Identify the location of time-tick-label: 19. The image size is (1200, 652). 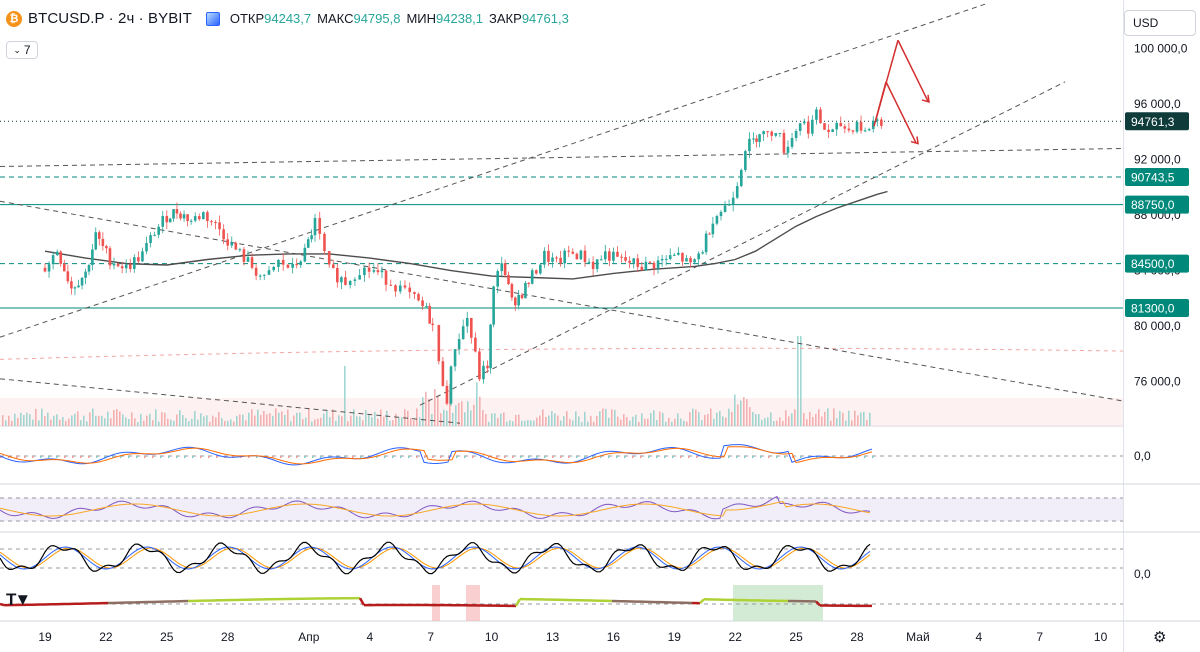
(45, 637).